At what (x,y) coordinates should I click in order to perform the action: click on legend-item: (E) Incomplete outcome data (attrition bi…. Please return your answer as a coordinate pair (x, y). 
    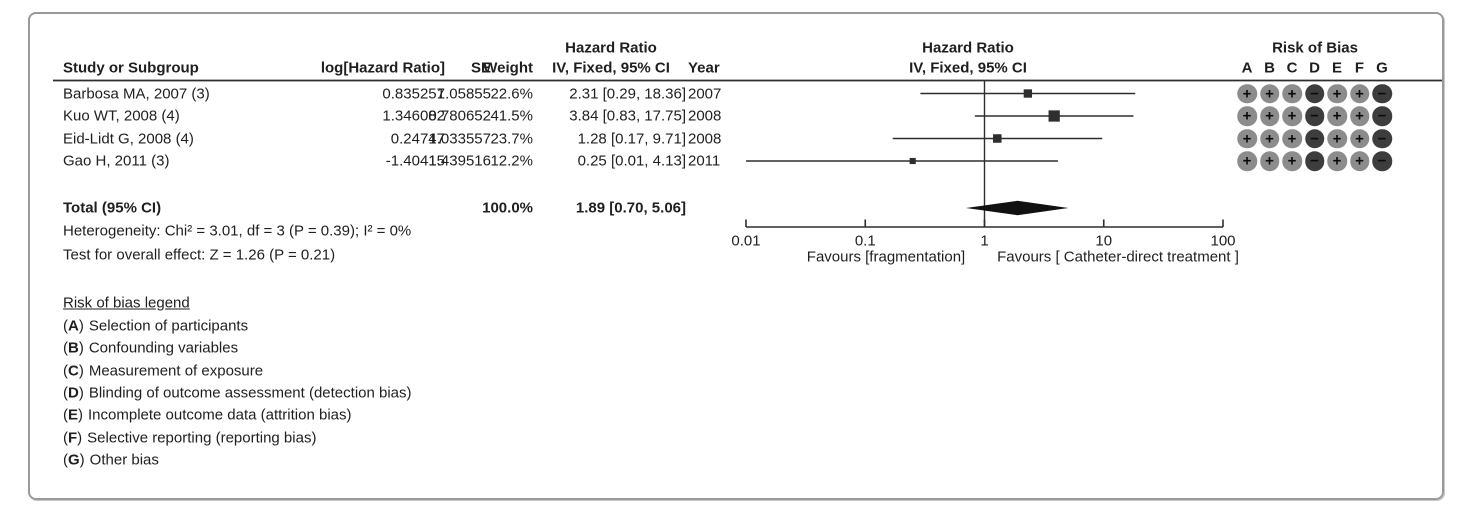
    Looking at the image, I should click on (207, 415).